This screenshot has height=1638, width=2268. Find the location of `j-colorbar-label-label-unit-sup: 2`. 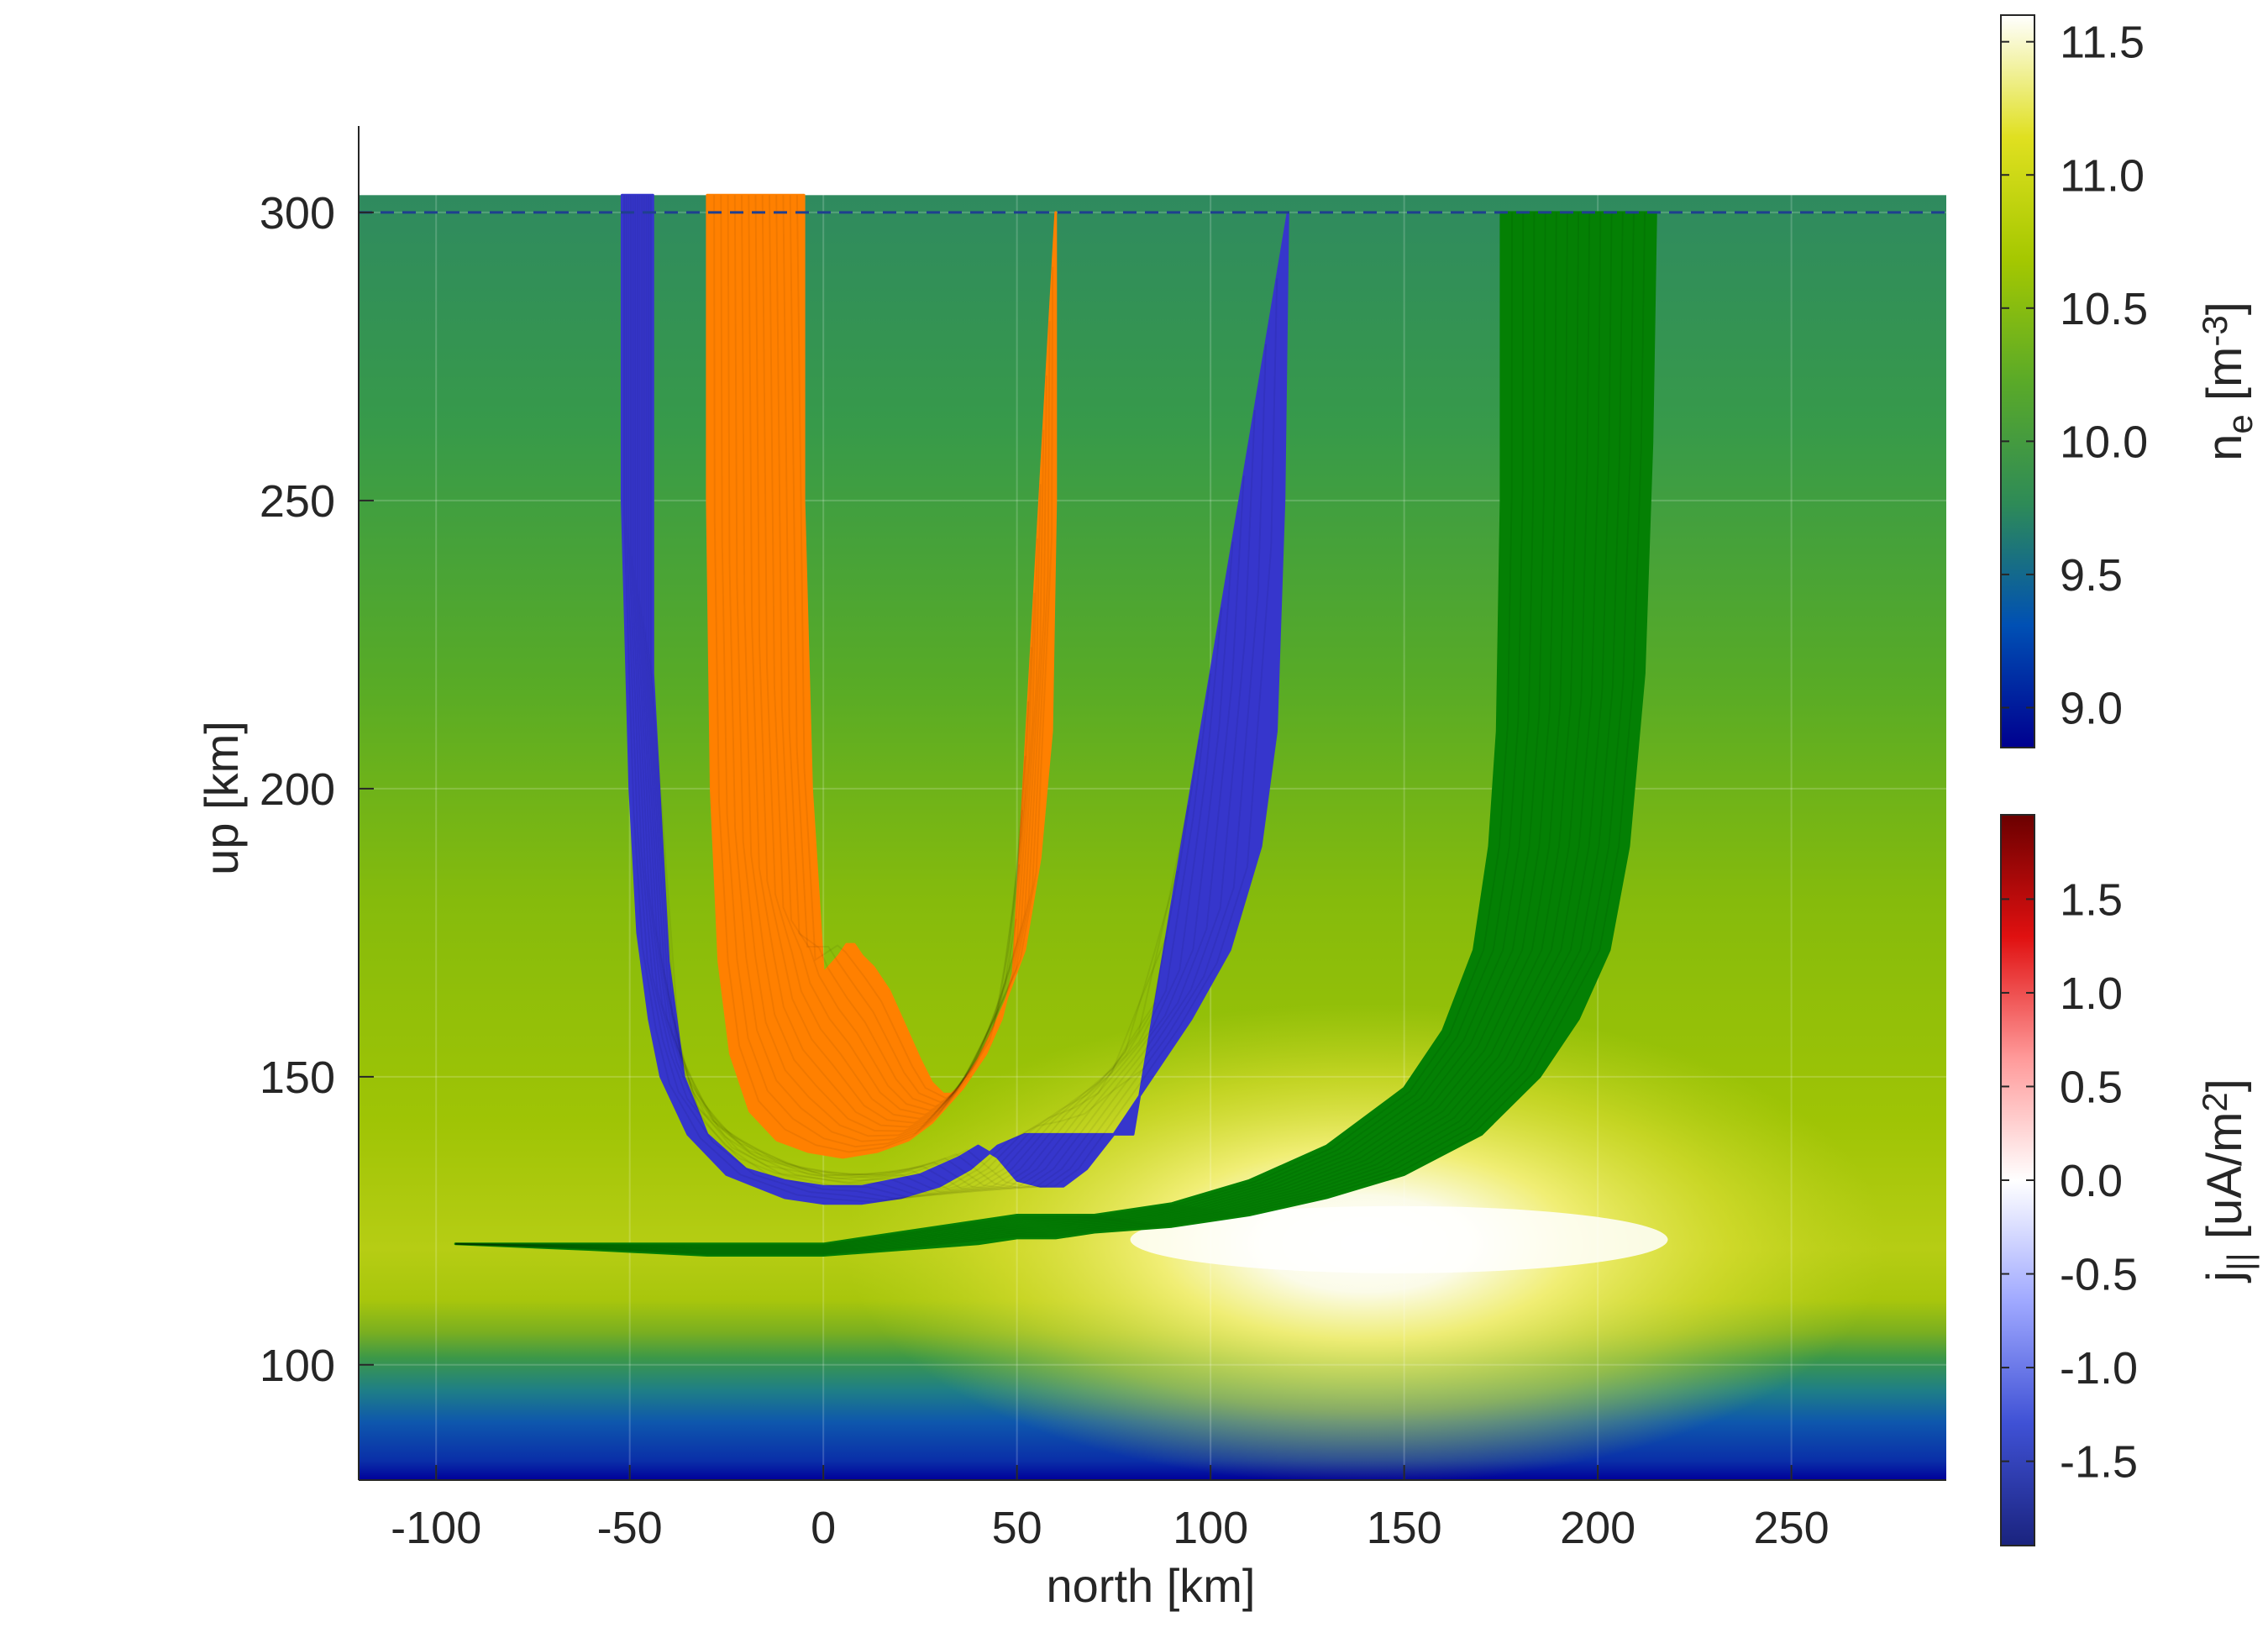

j-colorbar-label-label-unit-sup: 2 is located at coordinates (2214, 1101).